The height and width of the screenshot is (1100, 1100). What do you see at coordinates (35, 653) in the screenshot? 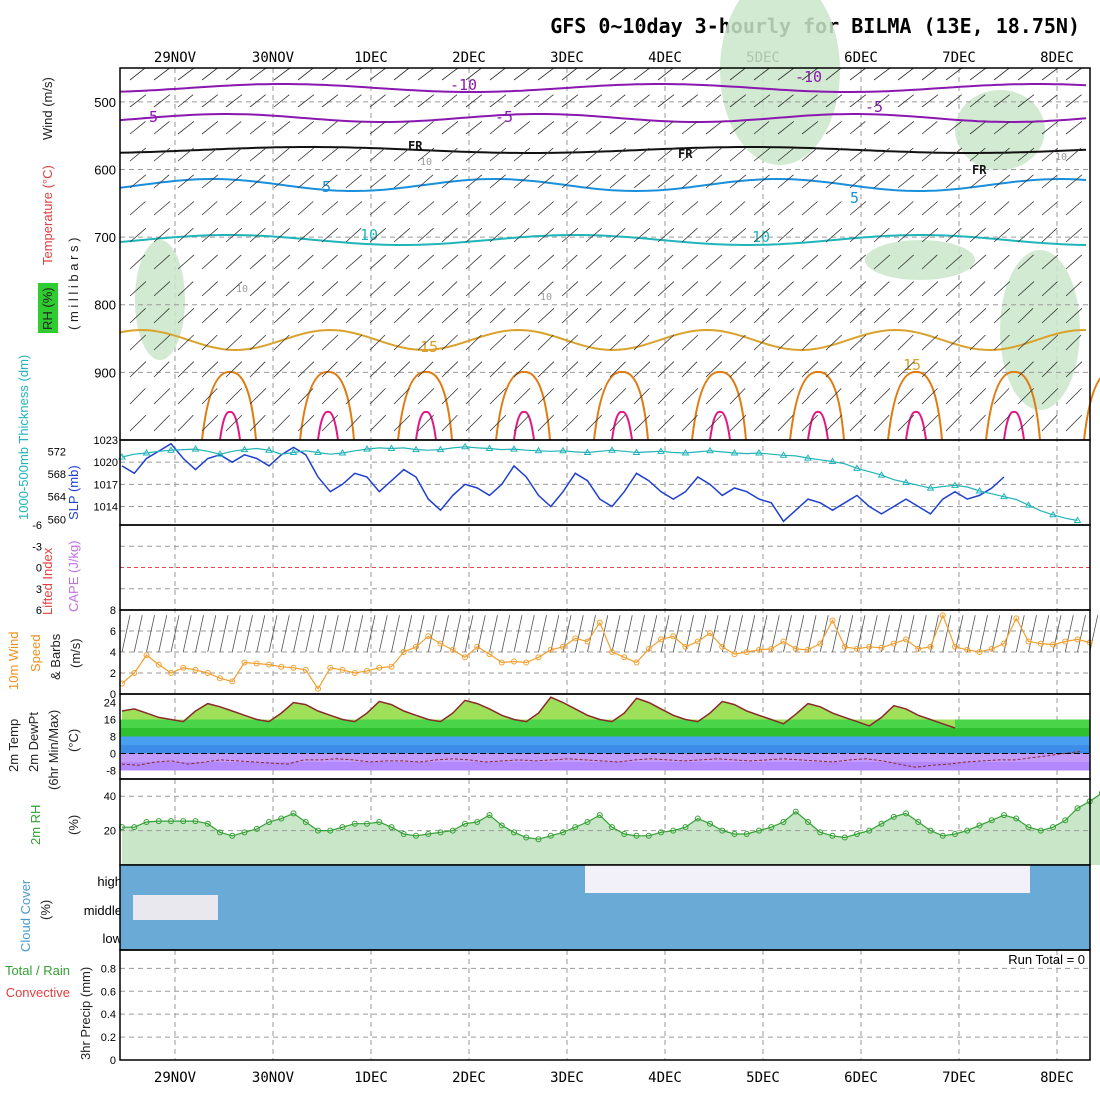
I see `wind10-ylabel-2: Speed` at bounding box center [35, 653].